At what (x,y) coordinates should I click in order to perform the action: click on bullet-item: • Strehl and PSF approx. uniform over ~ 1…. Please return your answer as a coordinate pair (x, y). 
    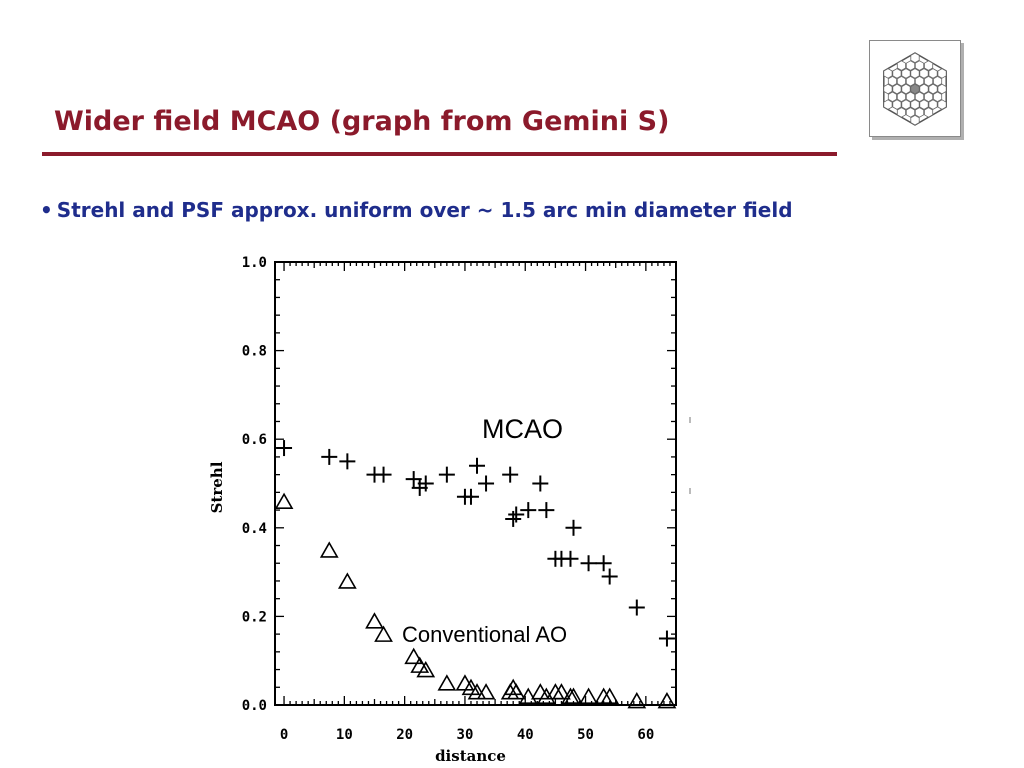
    Looking at the image, I should click on (416, 210).